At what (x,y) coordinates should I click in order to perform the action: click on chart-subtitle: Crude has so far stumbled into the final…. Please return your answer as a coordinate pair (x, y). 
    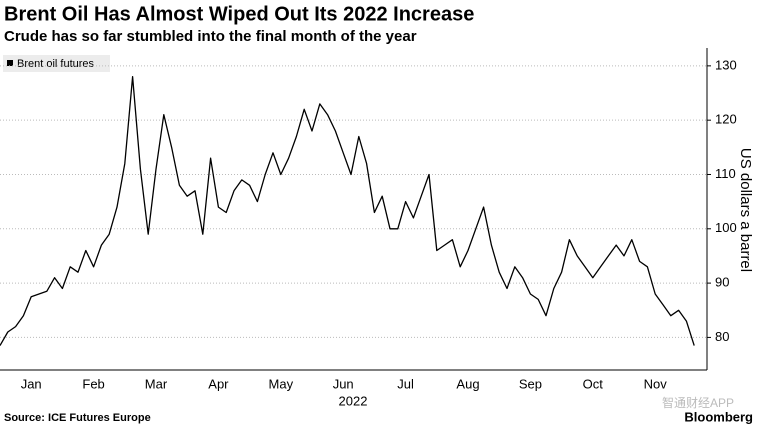
    Looking at the image, I should click on (210, 36).